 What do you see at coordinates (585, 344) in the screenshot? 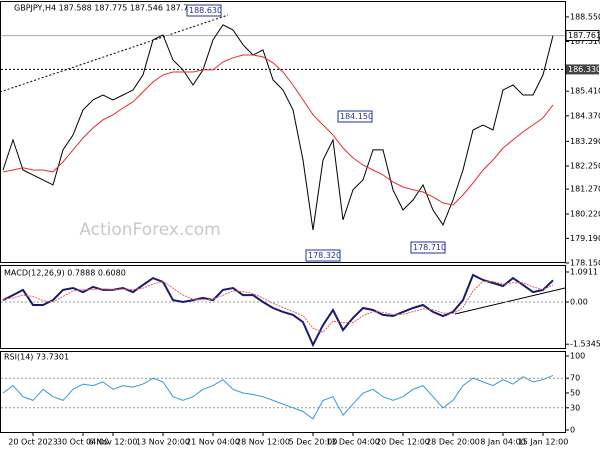
I see `y-tick-label: -1.5345` at bounding box center [585, 344].